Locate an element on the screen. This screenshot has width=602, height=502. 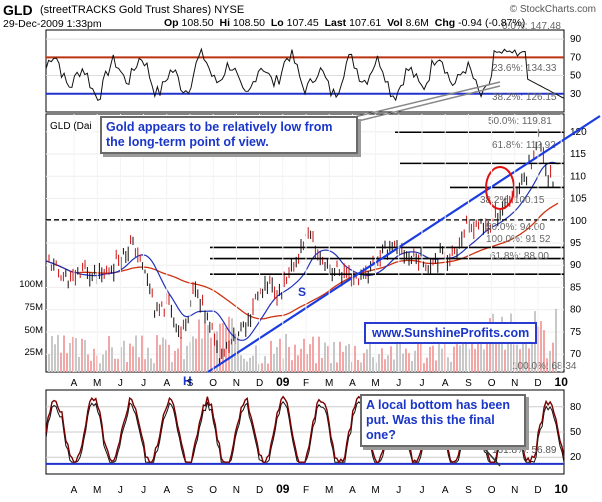
chart-date: 29-Dec-2009 1:33pm is located at coordinates (52, 24).